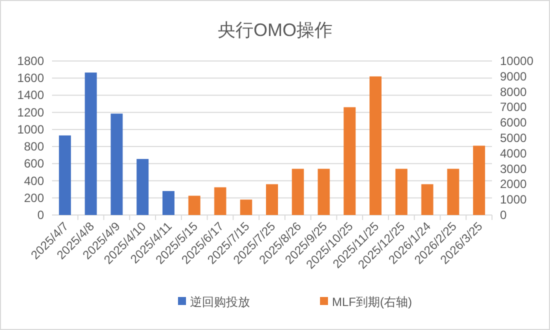 The height and width of the screenshot is (330, 550). I want to click on y-tick-label: 200, so click(34, 197).